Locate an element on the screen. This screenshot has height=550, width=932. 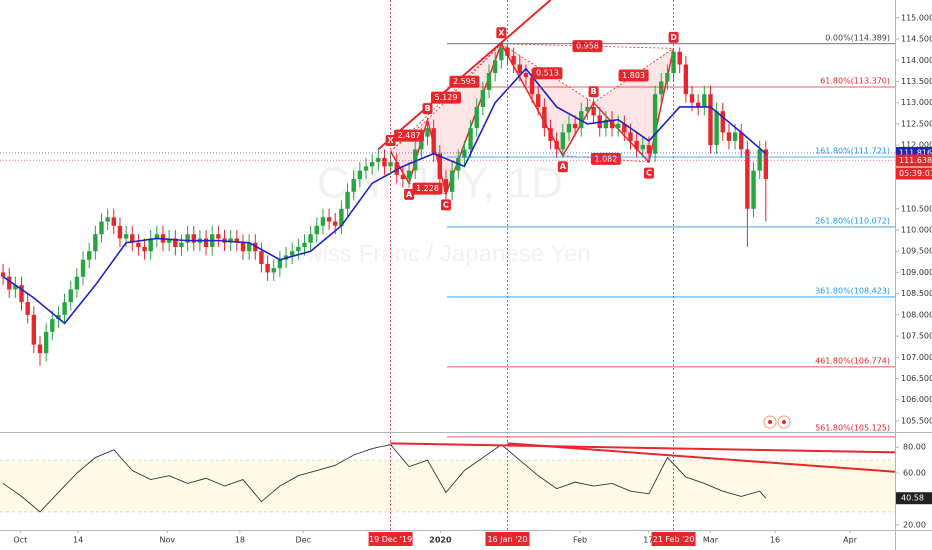
y-tick-label: 108.500 is located at coordinates (916, 293).